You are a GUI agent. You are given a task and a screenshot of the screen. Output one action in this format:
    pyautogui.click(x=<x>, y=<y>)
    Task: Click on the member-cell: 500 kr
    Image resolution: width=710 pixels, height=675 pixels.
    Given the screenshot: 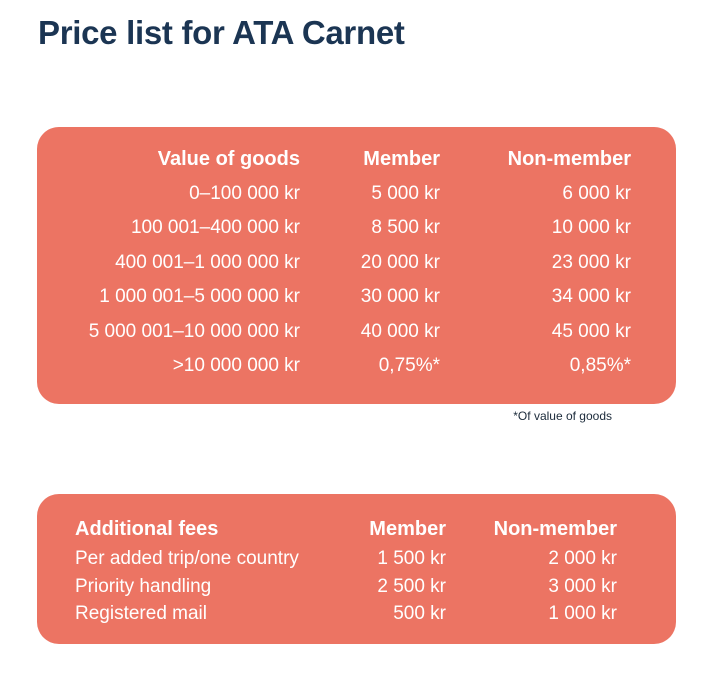 What is the action you would take?
    pyautogui.click(x=419, y=613)
    